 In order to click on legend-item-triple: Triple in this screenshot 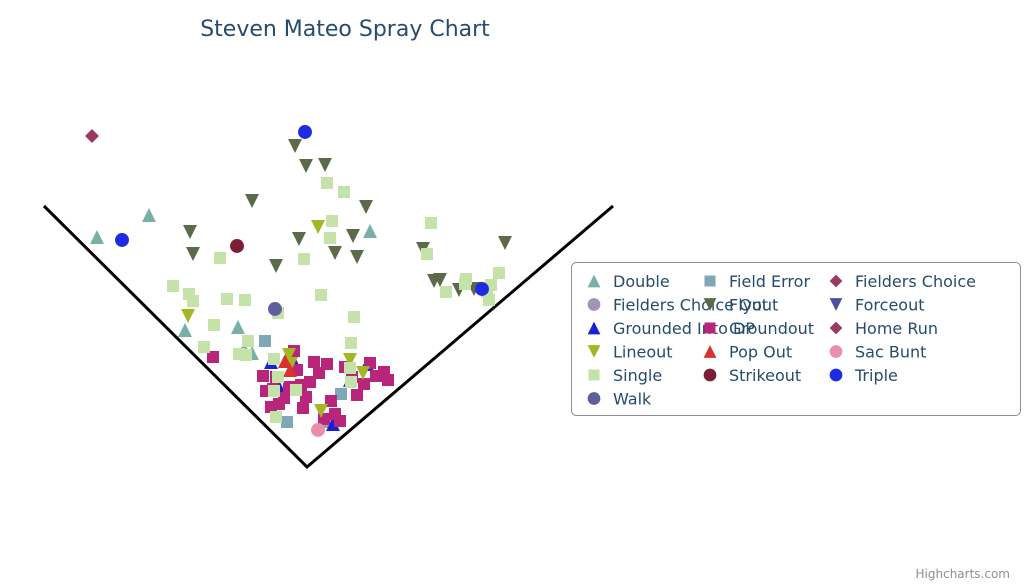, I will do `click(863, 375)`.